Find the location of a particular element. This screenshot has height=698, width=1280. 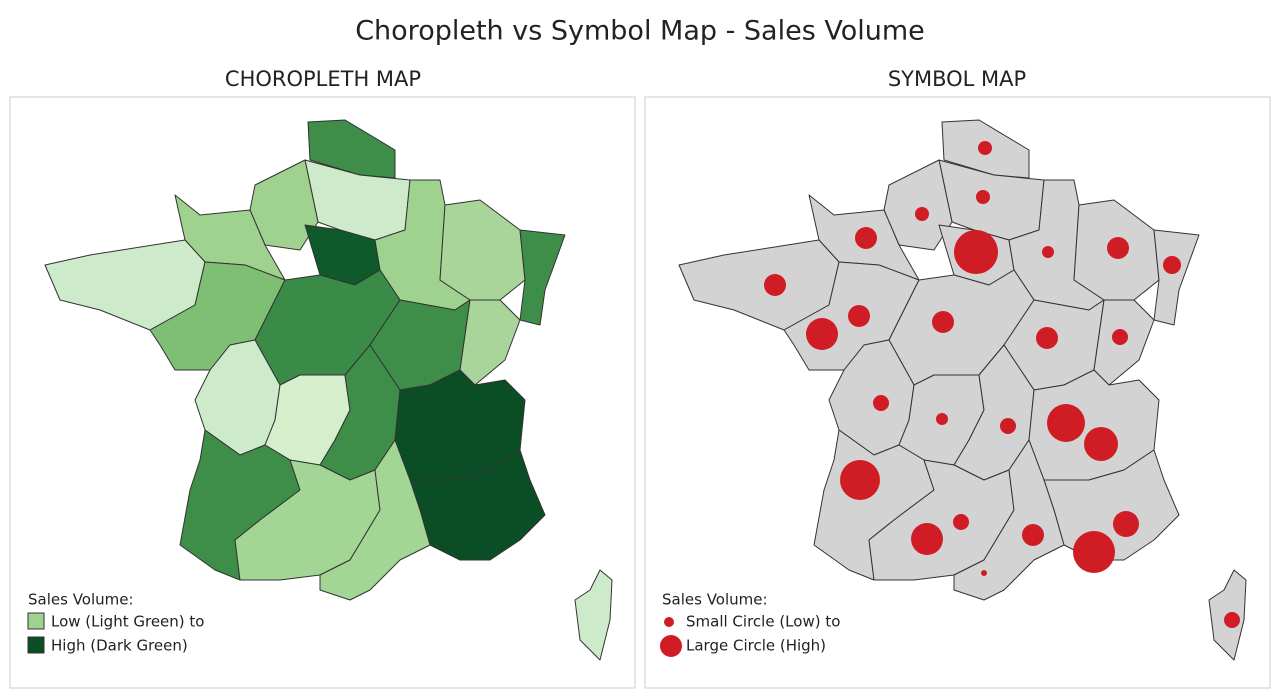

legend-label: Large Circle (High) is located at coordinates (756, 646).